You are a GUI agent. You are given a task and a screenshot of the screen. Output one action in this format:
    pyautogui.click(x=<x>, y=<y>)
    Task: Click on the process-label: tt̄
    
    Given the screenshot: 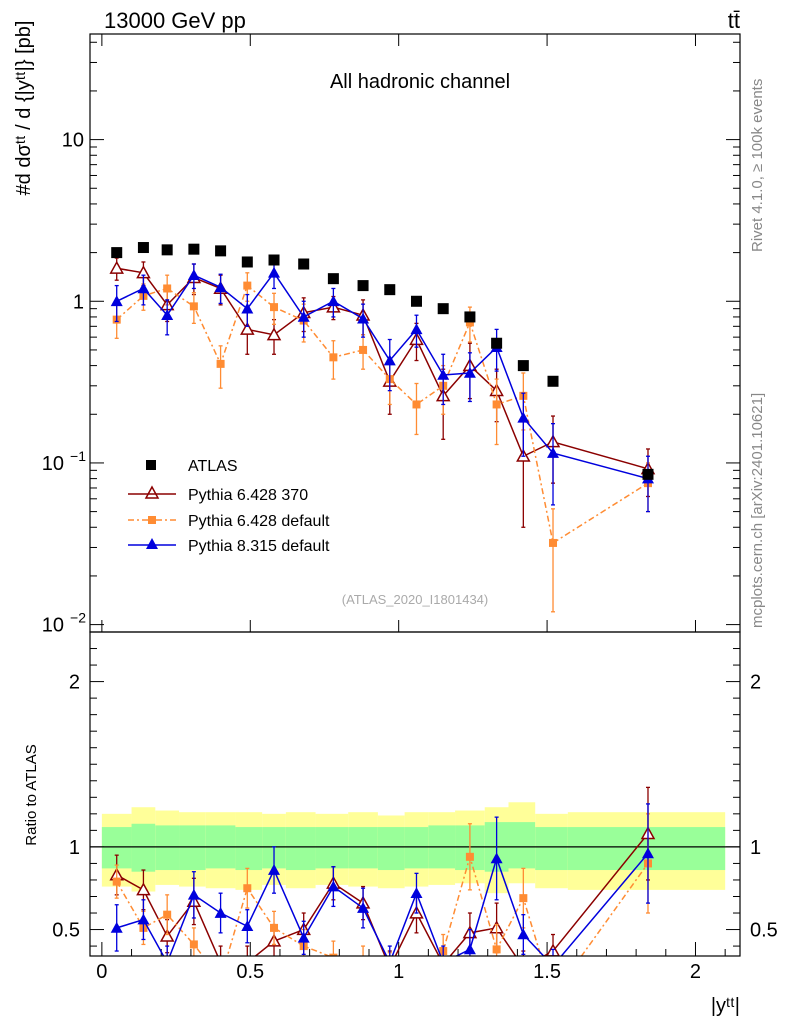 What is the action you would take?
    pyautogui.click(x=734, y=20)
    